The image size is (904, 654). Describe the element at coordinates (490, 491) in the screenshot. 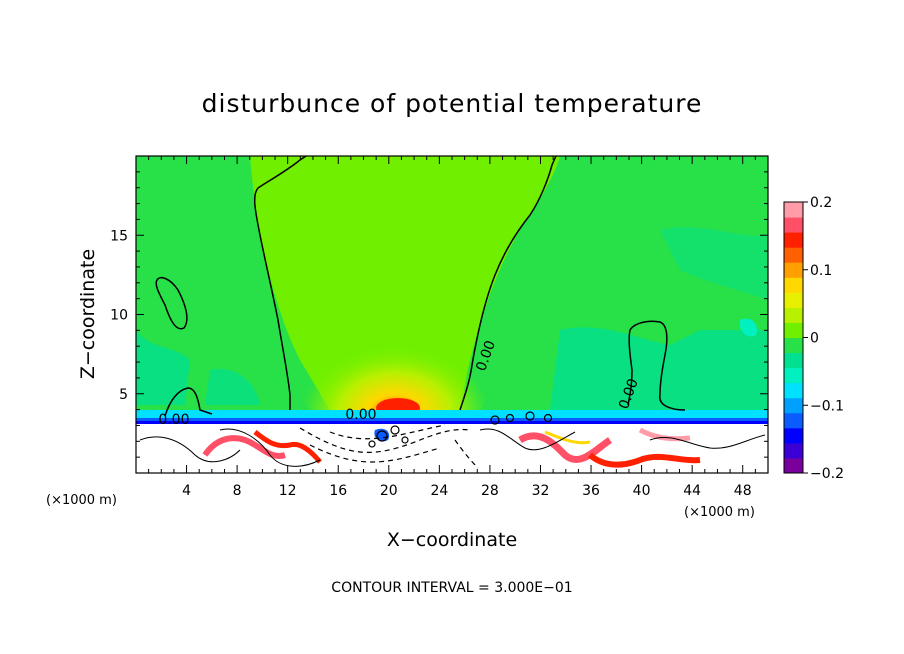

I see `x-tick-label: 28` at that location.